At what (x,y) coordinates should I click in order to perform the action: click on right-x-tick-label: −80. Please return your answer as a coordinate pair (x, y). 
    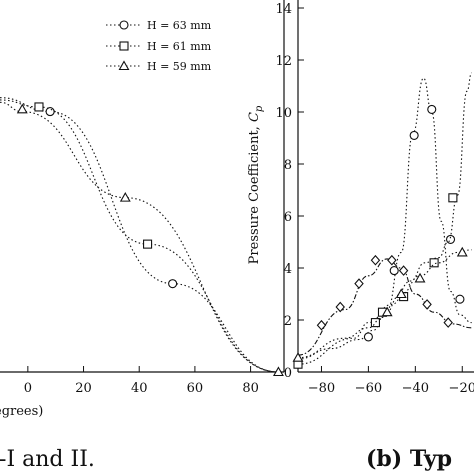
    Looking at the image, I should click on (321, 388).